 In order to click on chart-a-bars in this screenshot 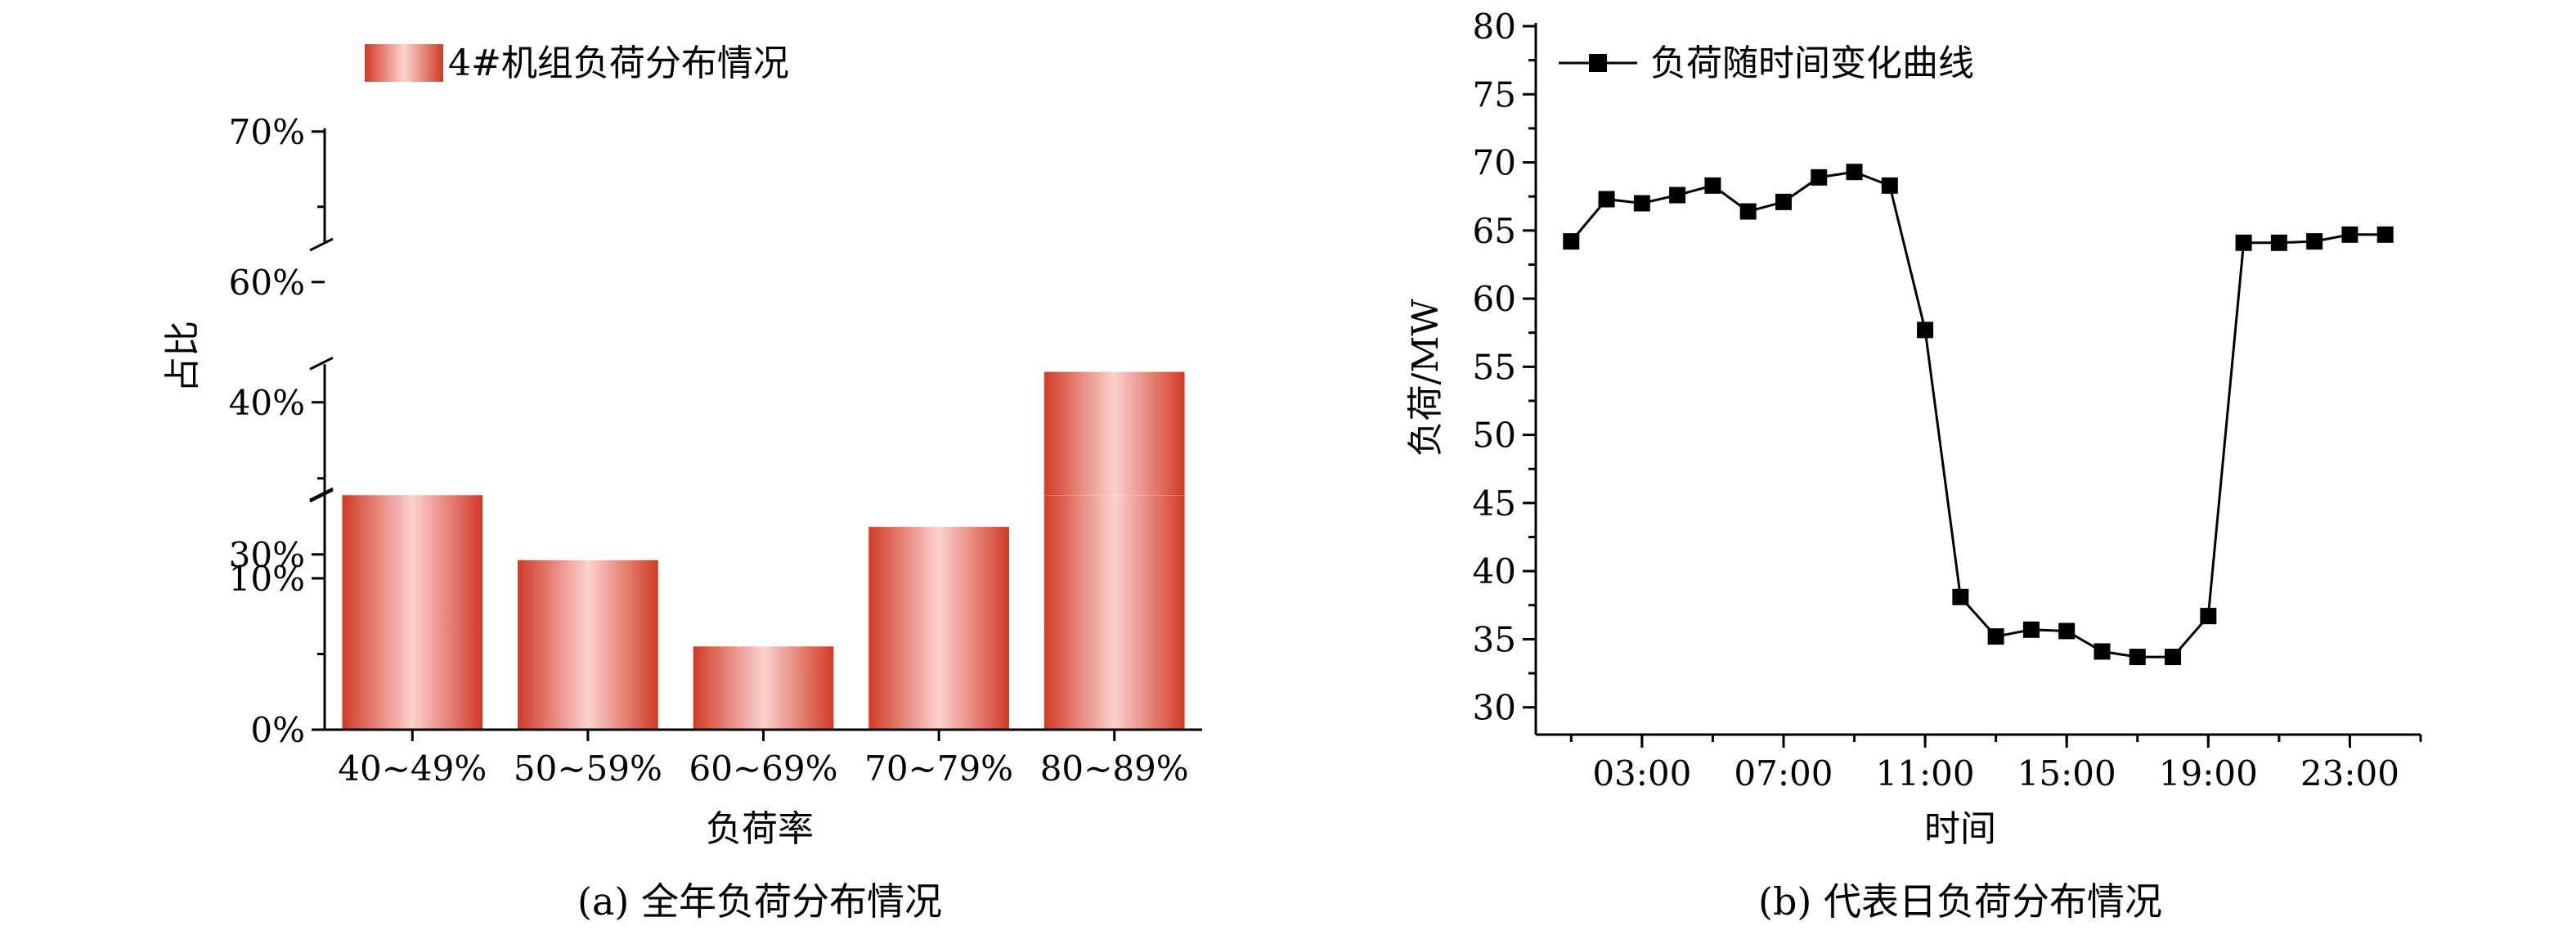, I will do `click(764, 550)`.